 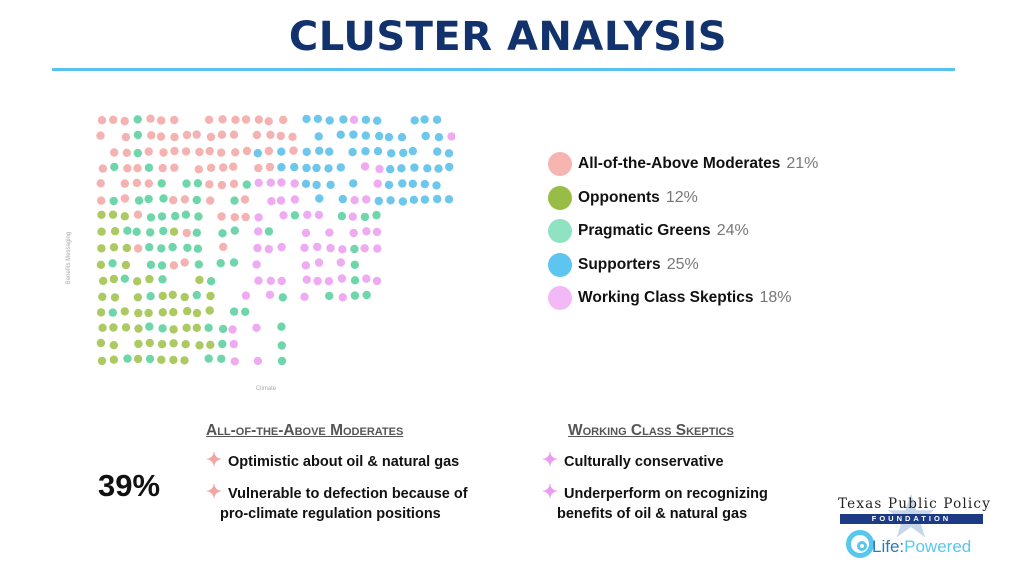 I want to click on moderates-heading: All-of-the-Above Moderates, so click(x=305, y=430).